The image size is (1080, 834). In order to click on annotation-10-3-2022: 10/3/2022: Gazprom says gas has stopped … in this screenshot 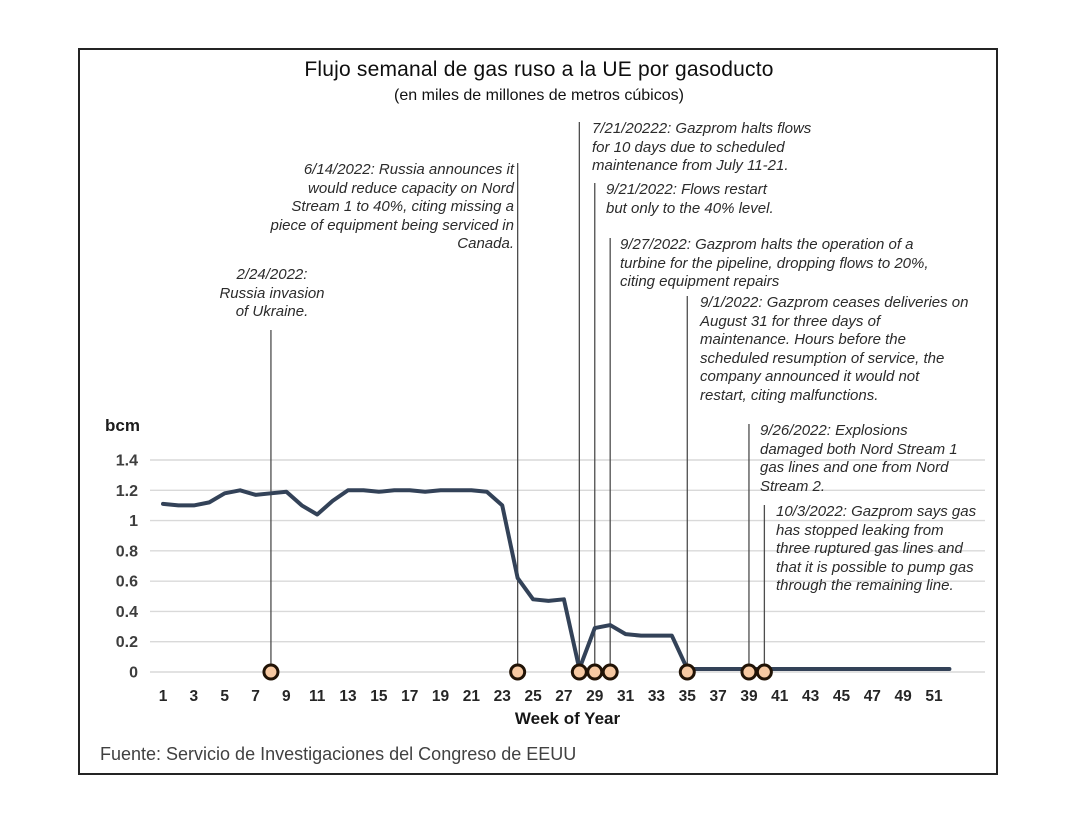, I will do `click(876, 548)`.